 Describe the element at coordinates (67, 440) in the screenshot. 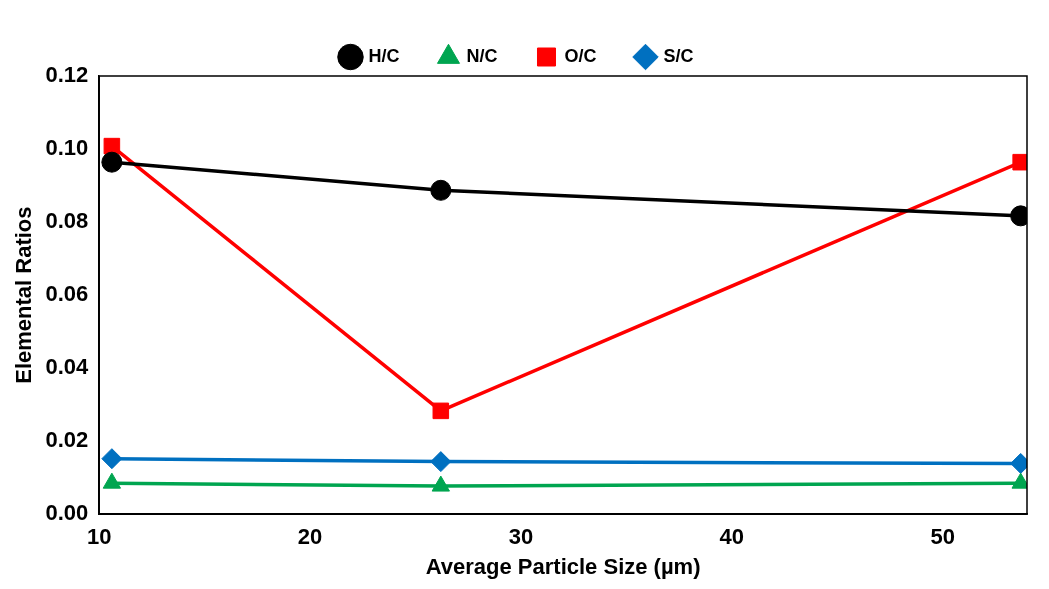

I see `y-tick-label: 0.02` at that location.